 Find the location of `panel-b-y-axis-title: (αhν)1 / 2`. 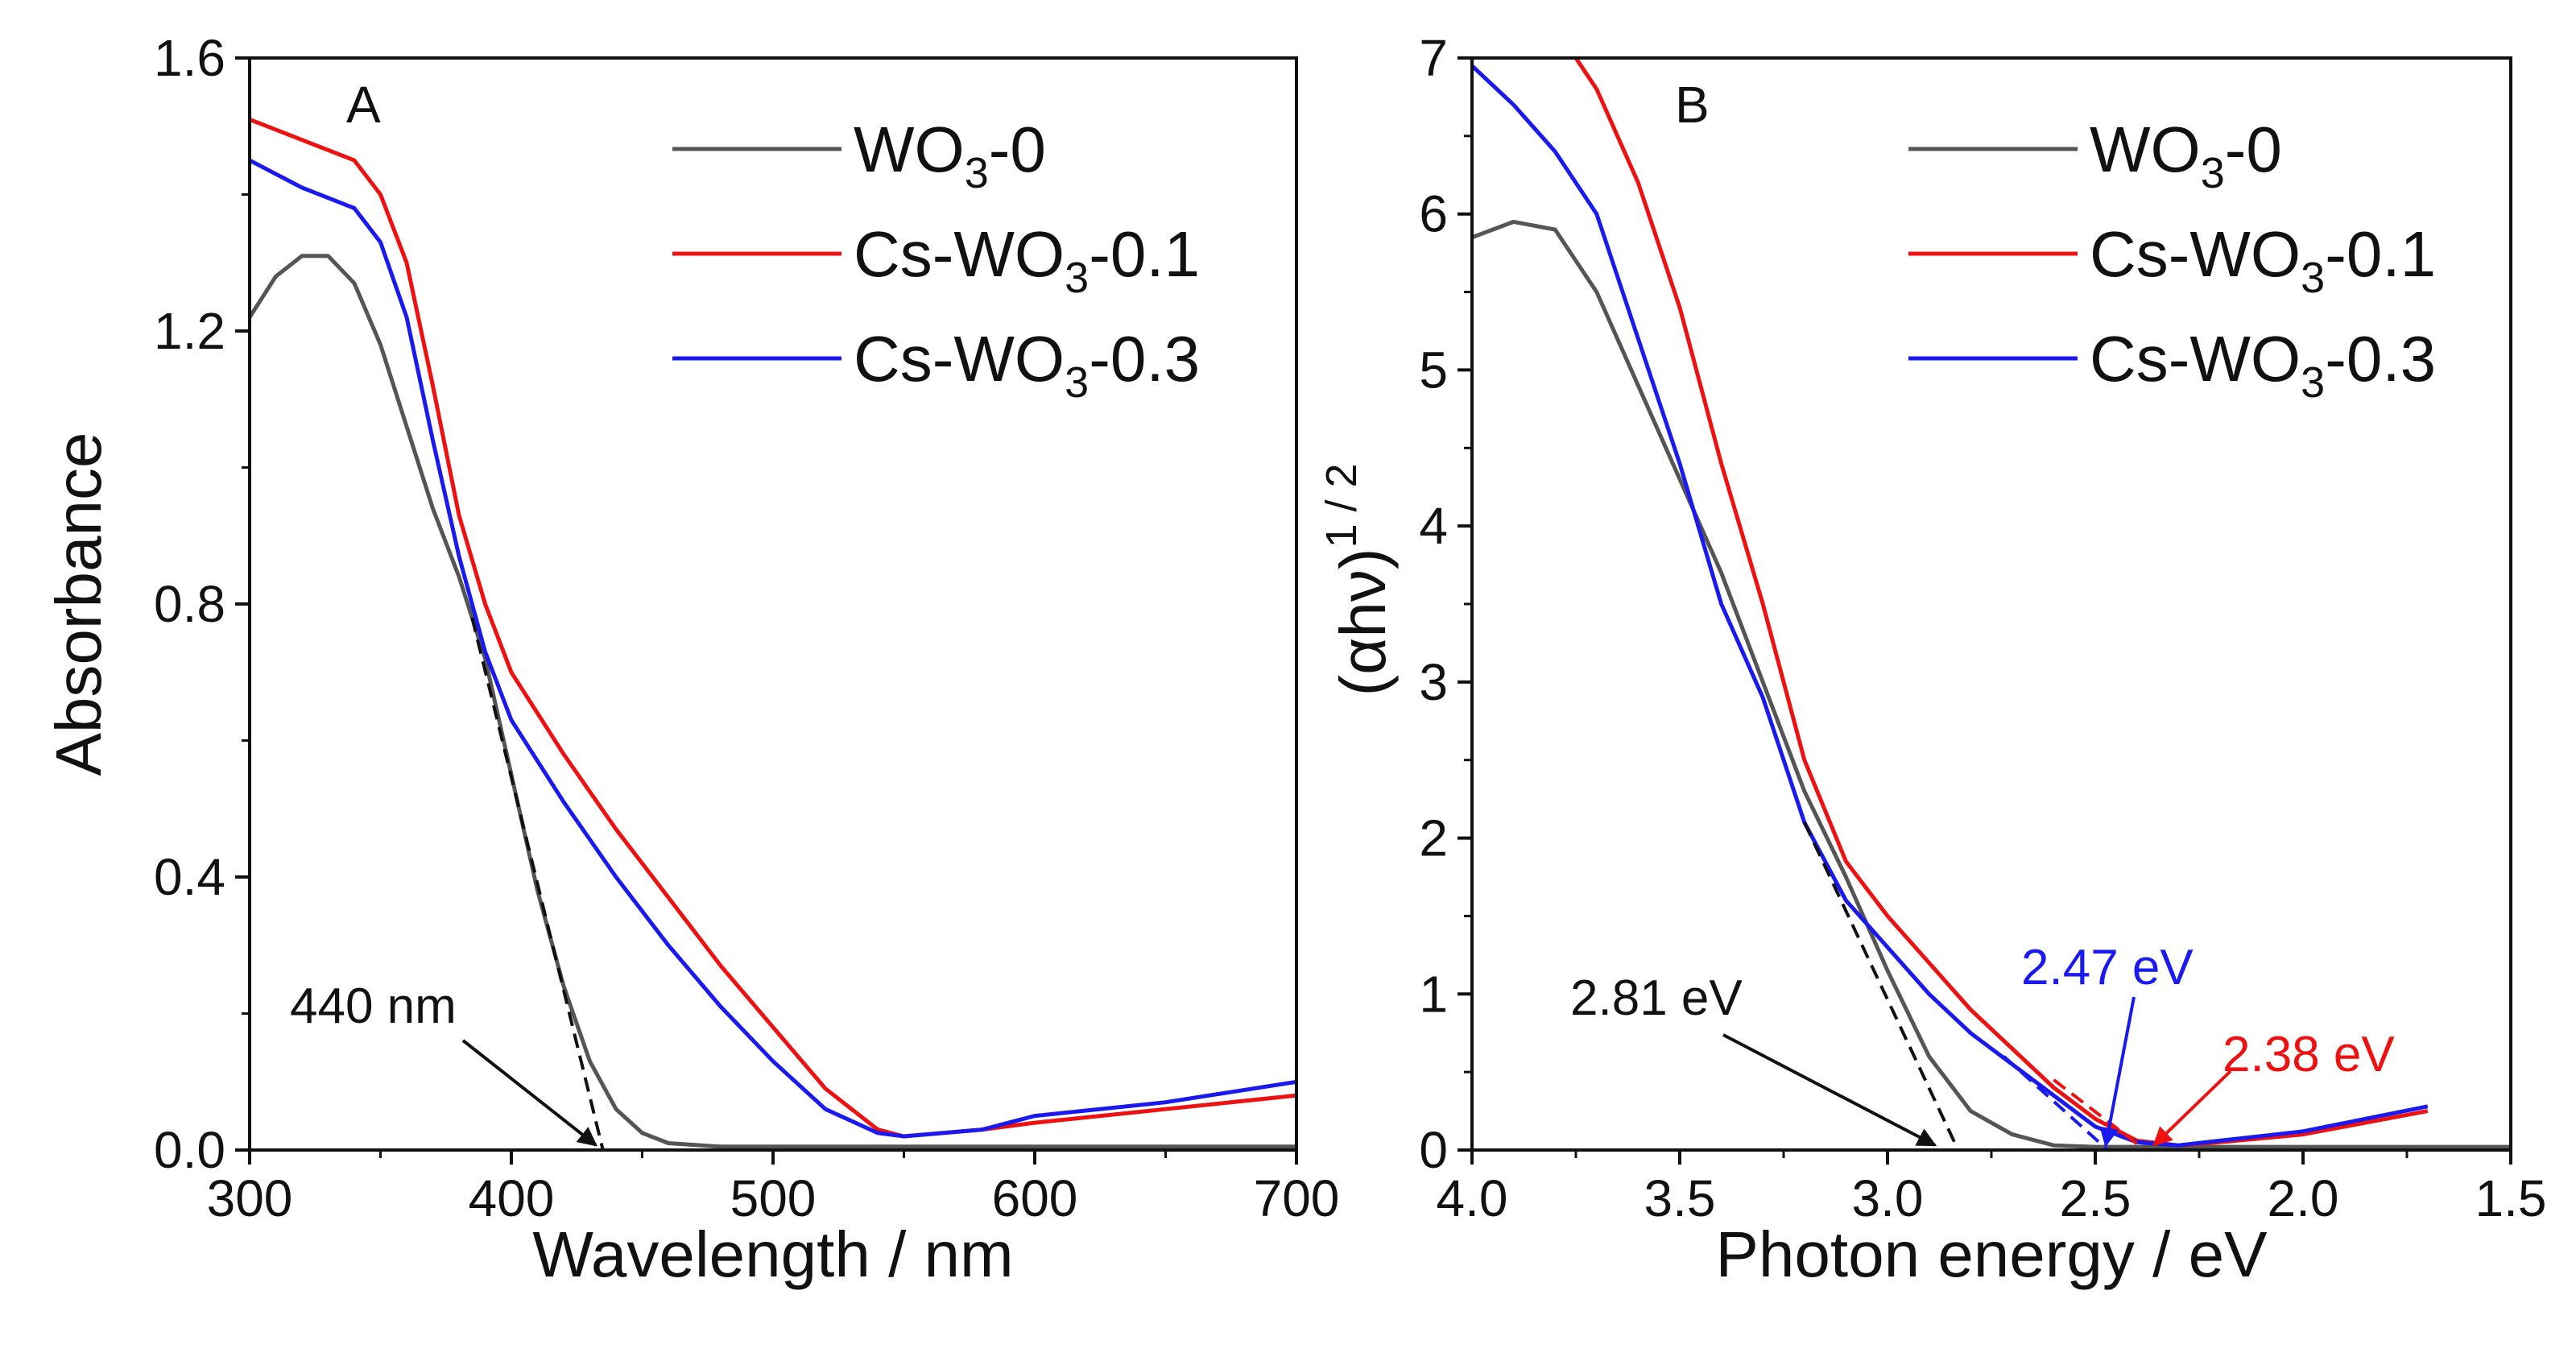

panel-b-y-axis-title: (αhν)1 / 2 is located at coordinates (1358, 579).